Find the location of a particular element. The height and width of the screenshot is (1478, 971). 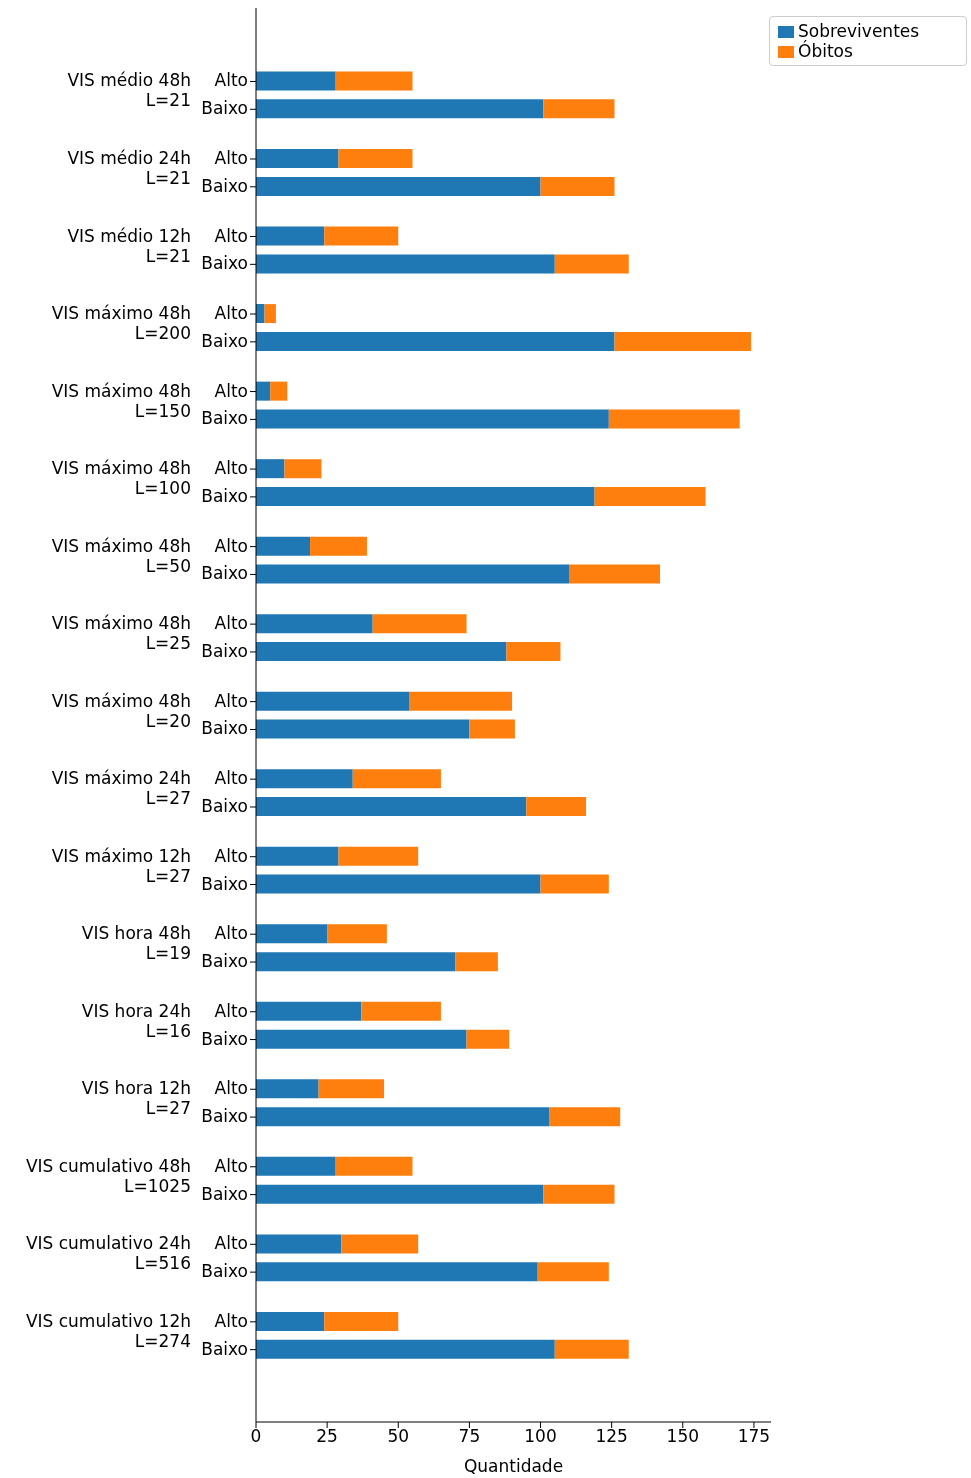

x-tick-label: 150 is located at coordinates (683, 1436).